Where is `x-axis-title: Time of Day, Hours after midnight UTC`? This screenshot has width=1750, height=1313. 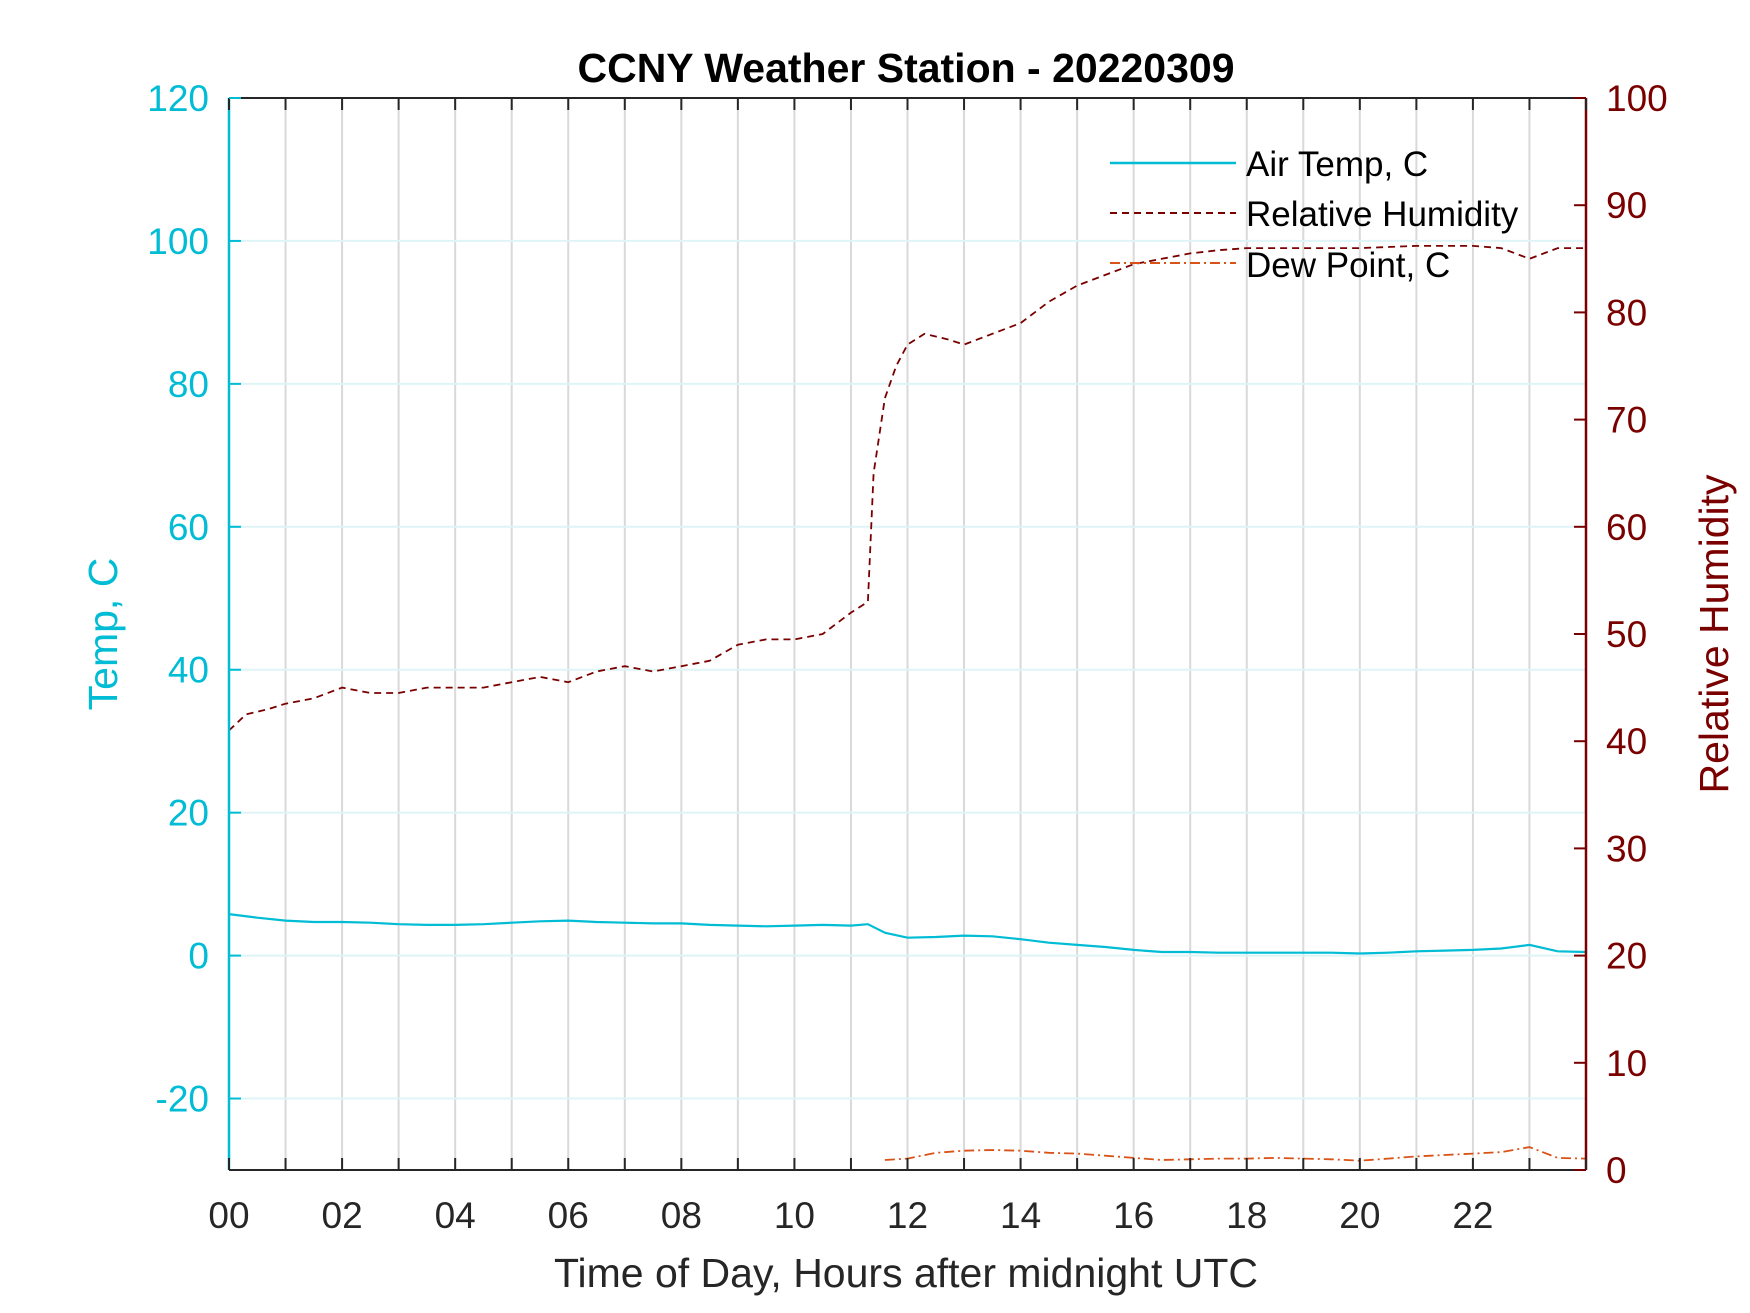 x-axis-title: Time of Day, Hours after midnight UTC is located at coordinates (906, 1273).